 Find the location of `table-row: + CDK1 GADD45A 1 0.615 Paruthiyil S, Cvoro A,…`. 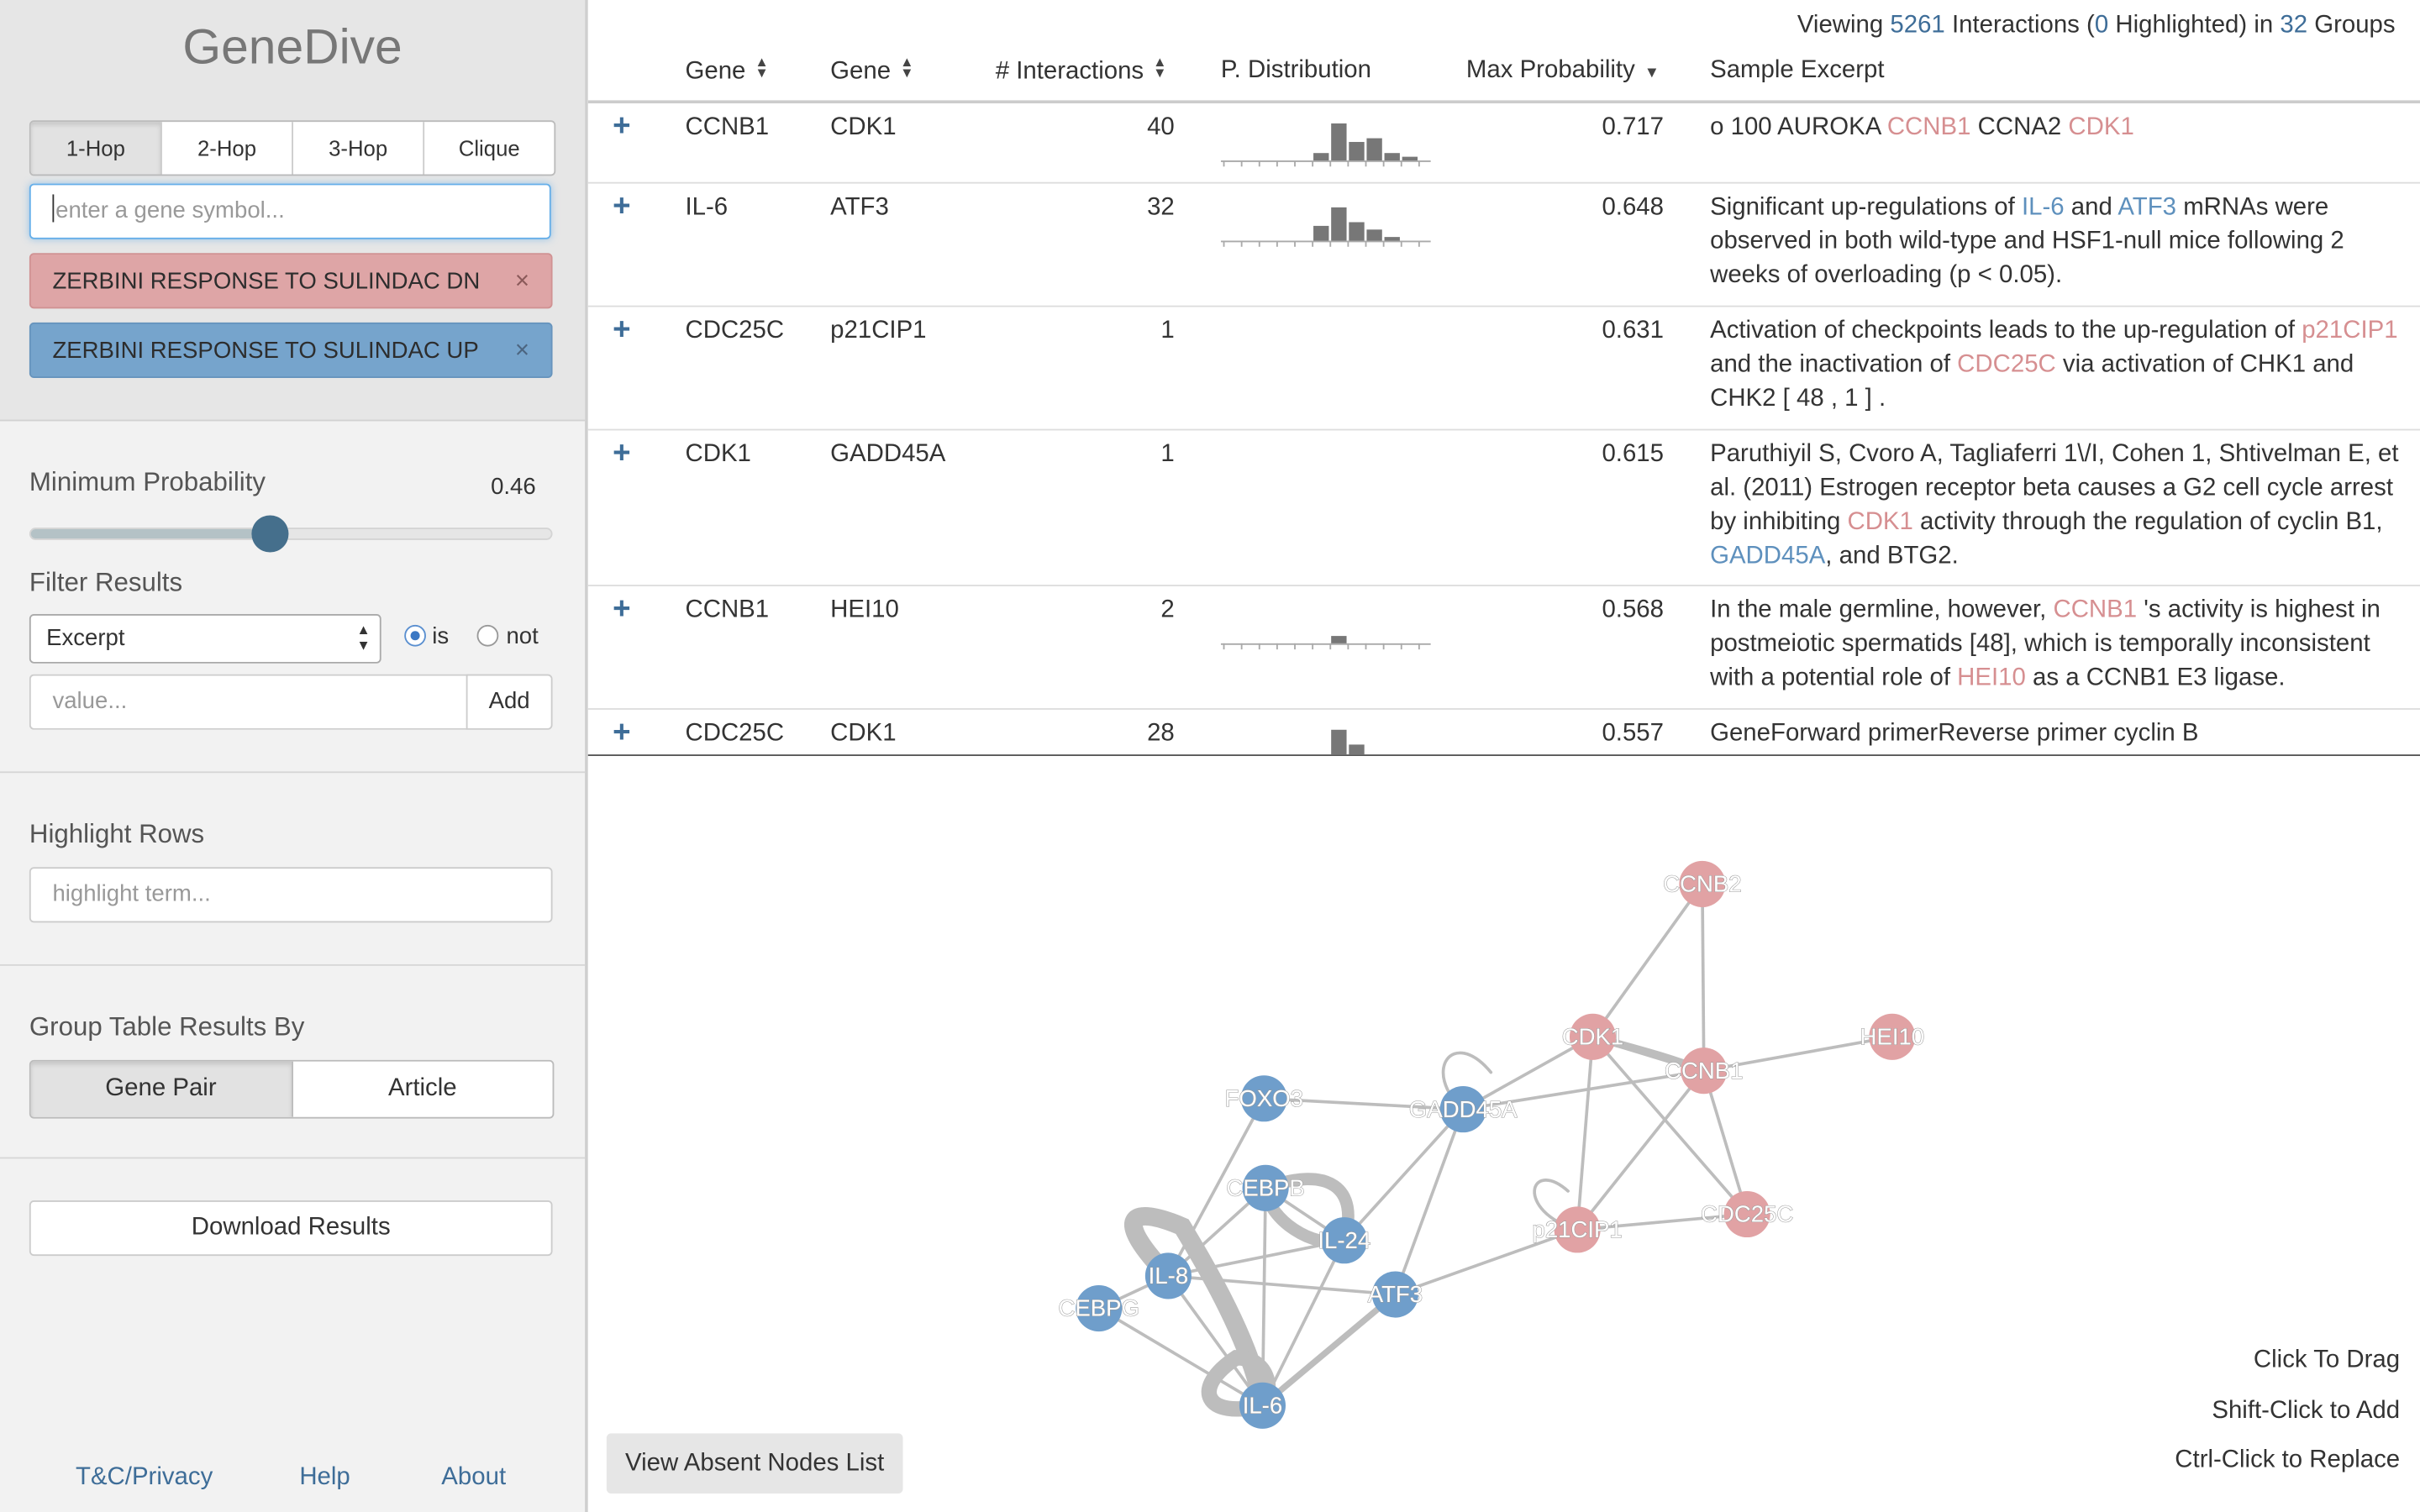

table-row: + CDK1 GADD45A 1 0.615 Paruthiyil S, Cvoro A,… is located at coordinates (1504, 507).